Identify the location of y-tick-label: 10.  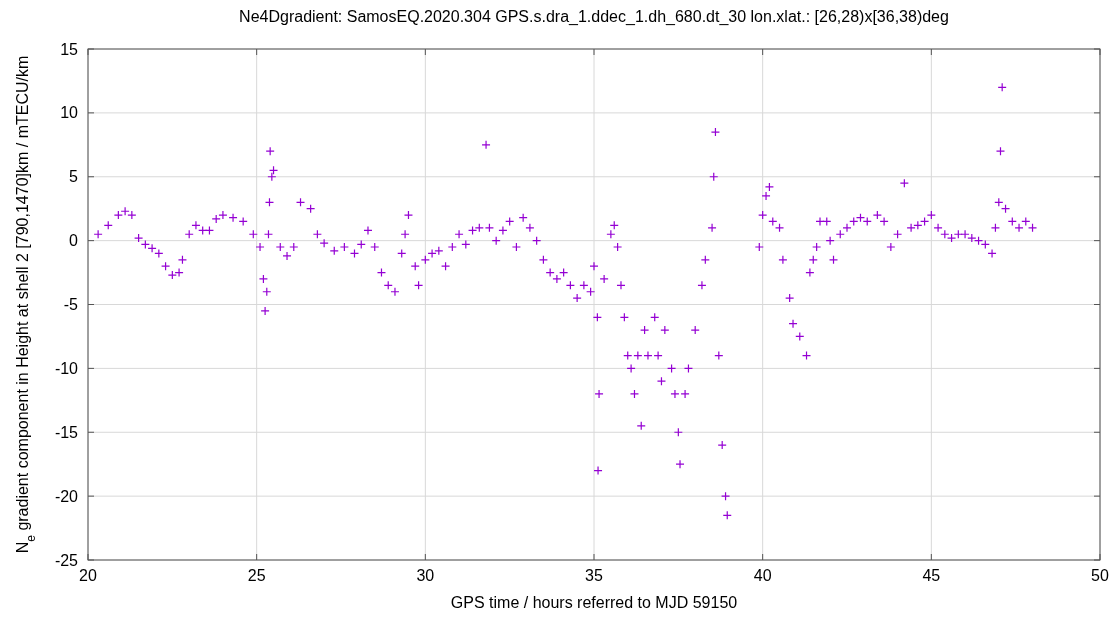
(69, 113).